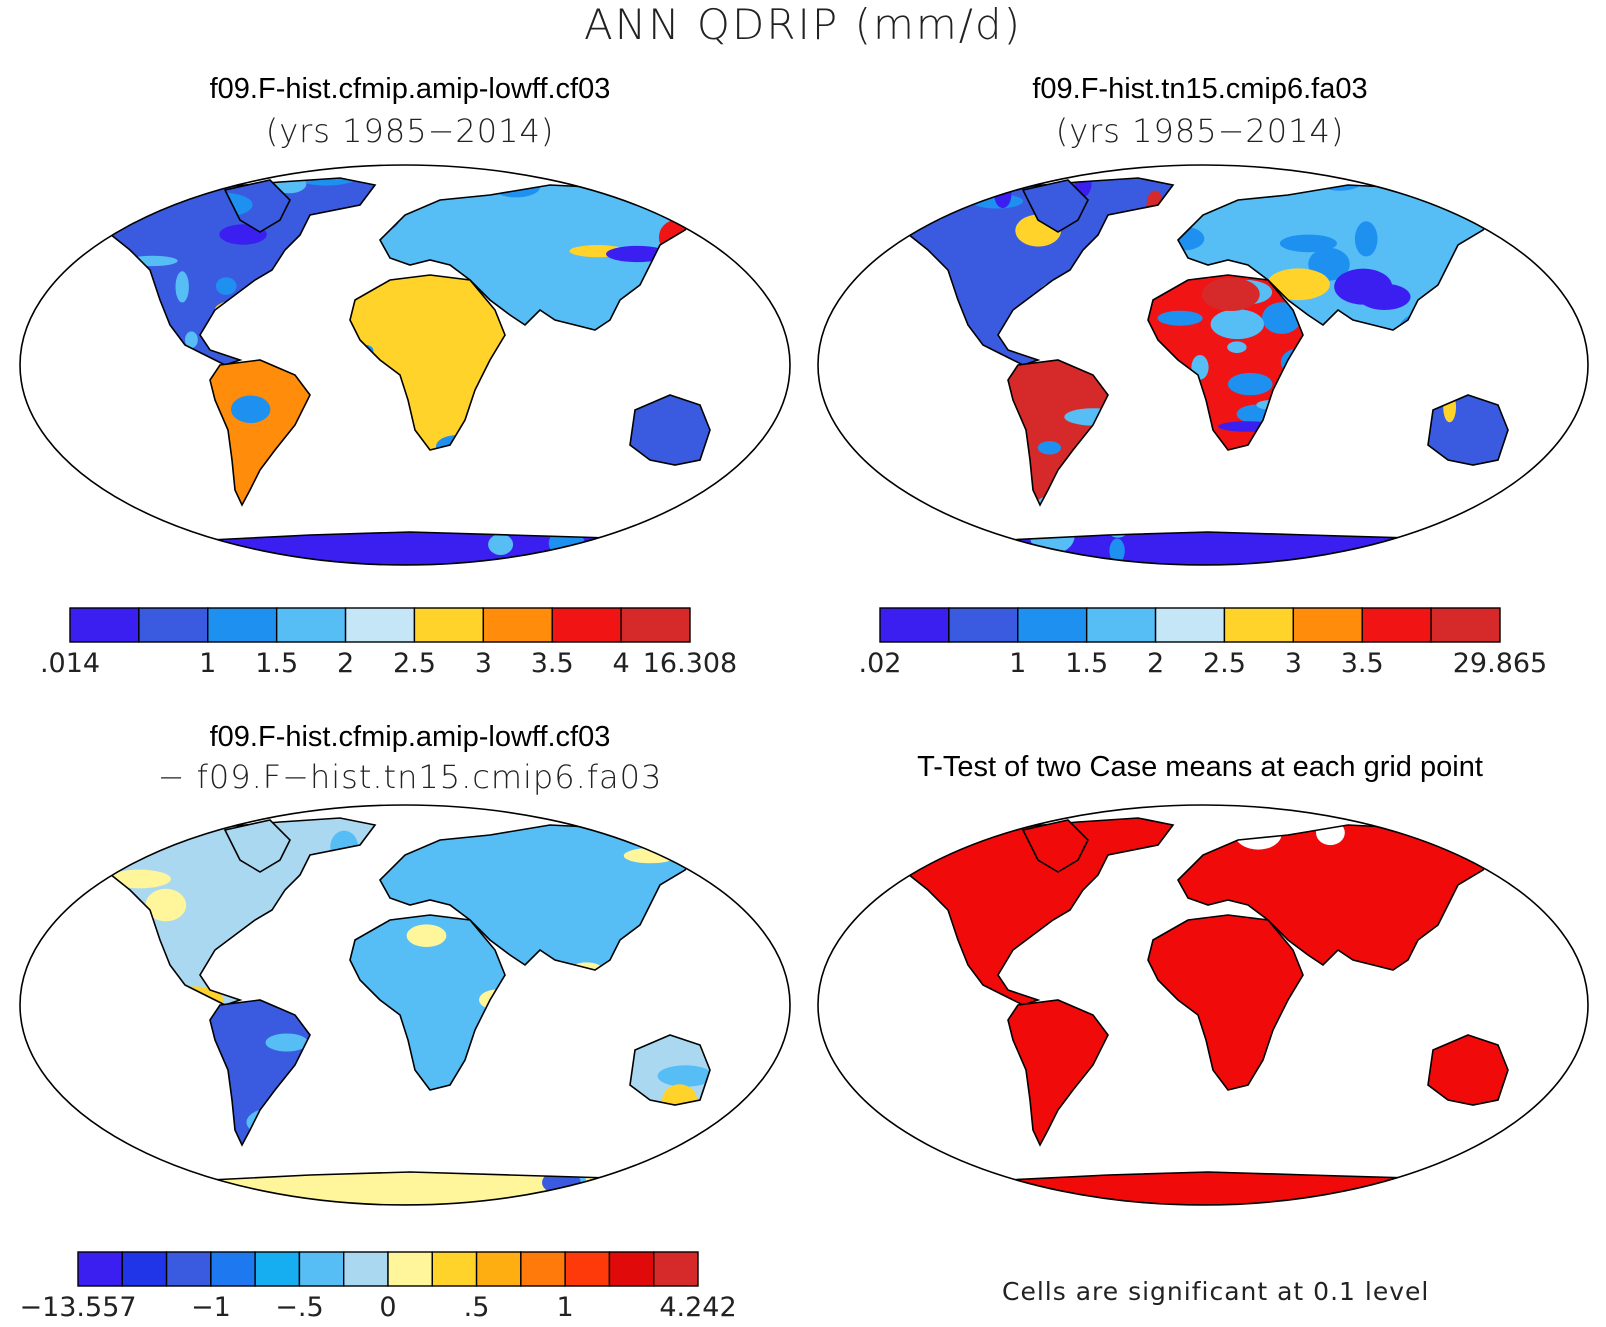 The image size is (1606, 1327). What do you see at coordinates (670, 430) in the screenshot?
I see `land-australia` at bounding box center [670, 430].